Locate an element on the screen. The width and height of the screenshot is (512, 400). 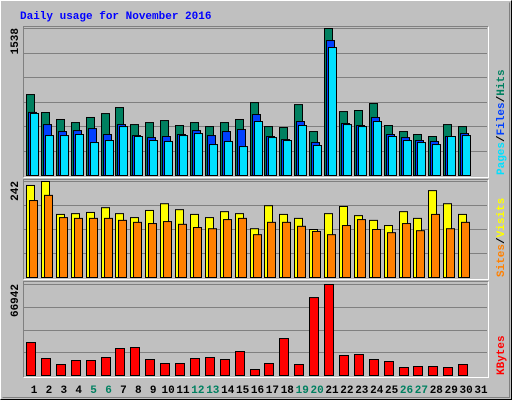
x-tick-label: 22 is located at coordinates (346, 391).